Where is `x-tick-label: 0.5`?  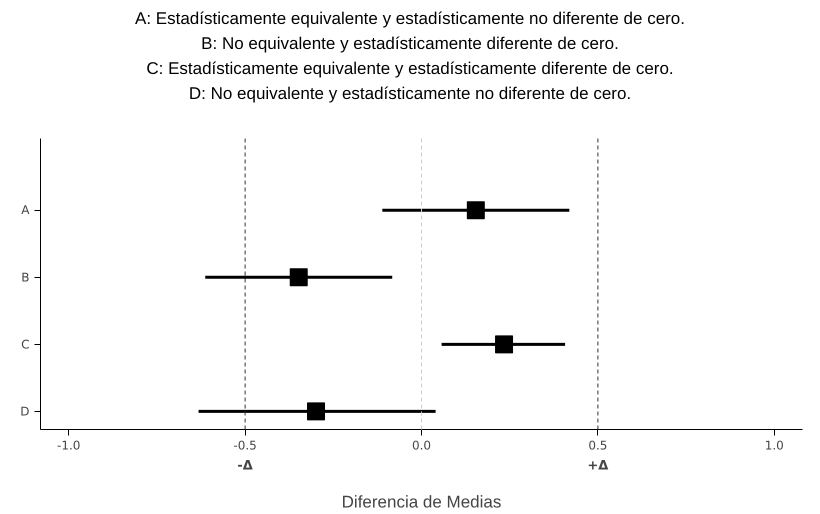 x-tick-label: 0.5 is located at coordinates (598, 445).